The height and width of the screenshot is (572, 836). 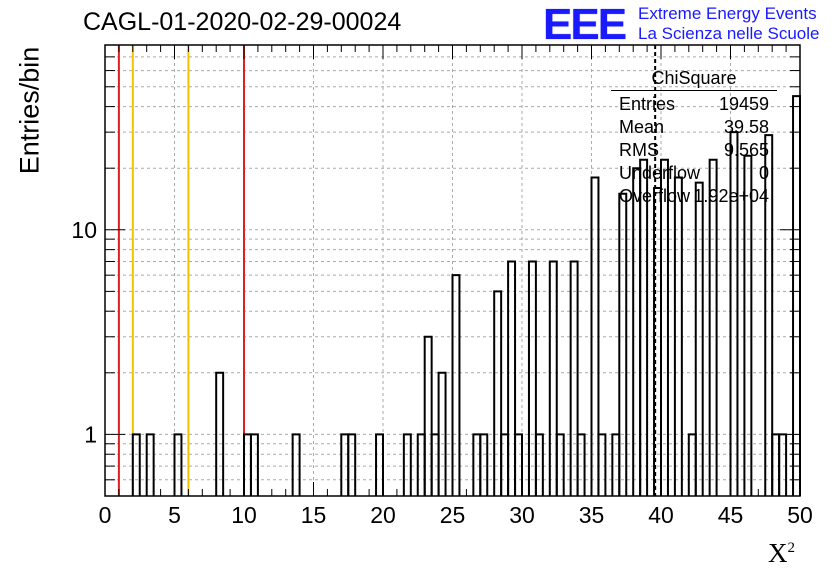 I want to click on x-tick-label: 5, so click(x=174, y=515).